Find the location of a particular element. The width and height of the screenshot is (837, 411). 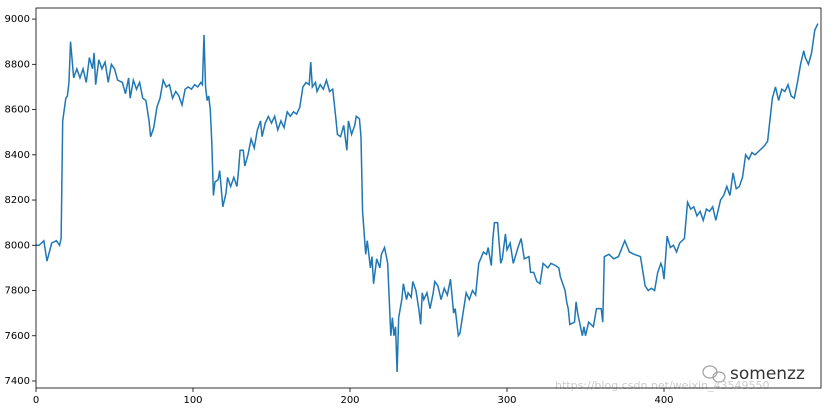

y-tick-label: 8800 is located at coordinates (17, 64).